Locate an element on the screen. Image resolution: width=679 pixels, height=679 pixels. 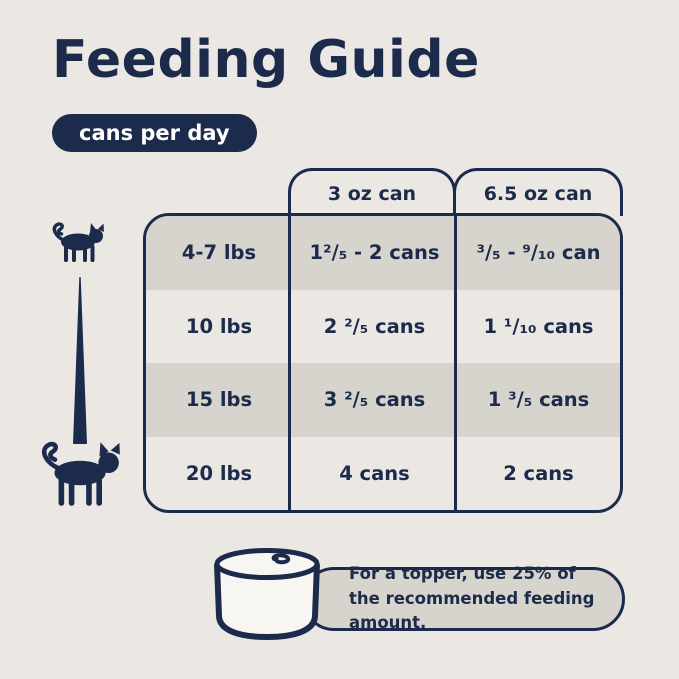
small-can-cell: 4 cans is located at coordinates (374, 473).